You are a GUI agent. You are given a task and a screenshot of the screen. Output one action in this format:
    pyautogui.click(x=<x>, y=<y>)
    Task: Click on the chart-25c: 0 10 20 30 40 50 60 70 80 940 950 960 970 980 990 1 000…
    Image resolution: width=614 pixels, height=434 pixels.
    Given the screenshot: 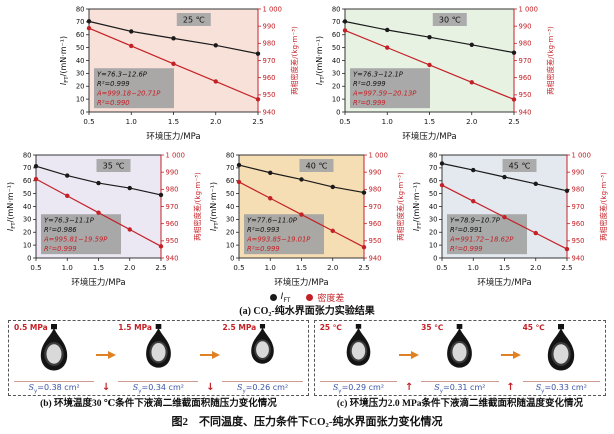 What is the action you would take?
    pyautogui.click(x=179, y=75)
    